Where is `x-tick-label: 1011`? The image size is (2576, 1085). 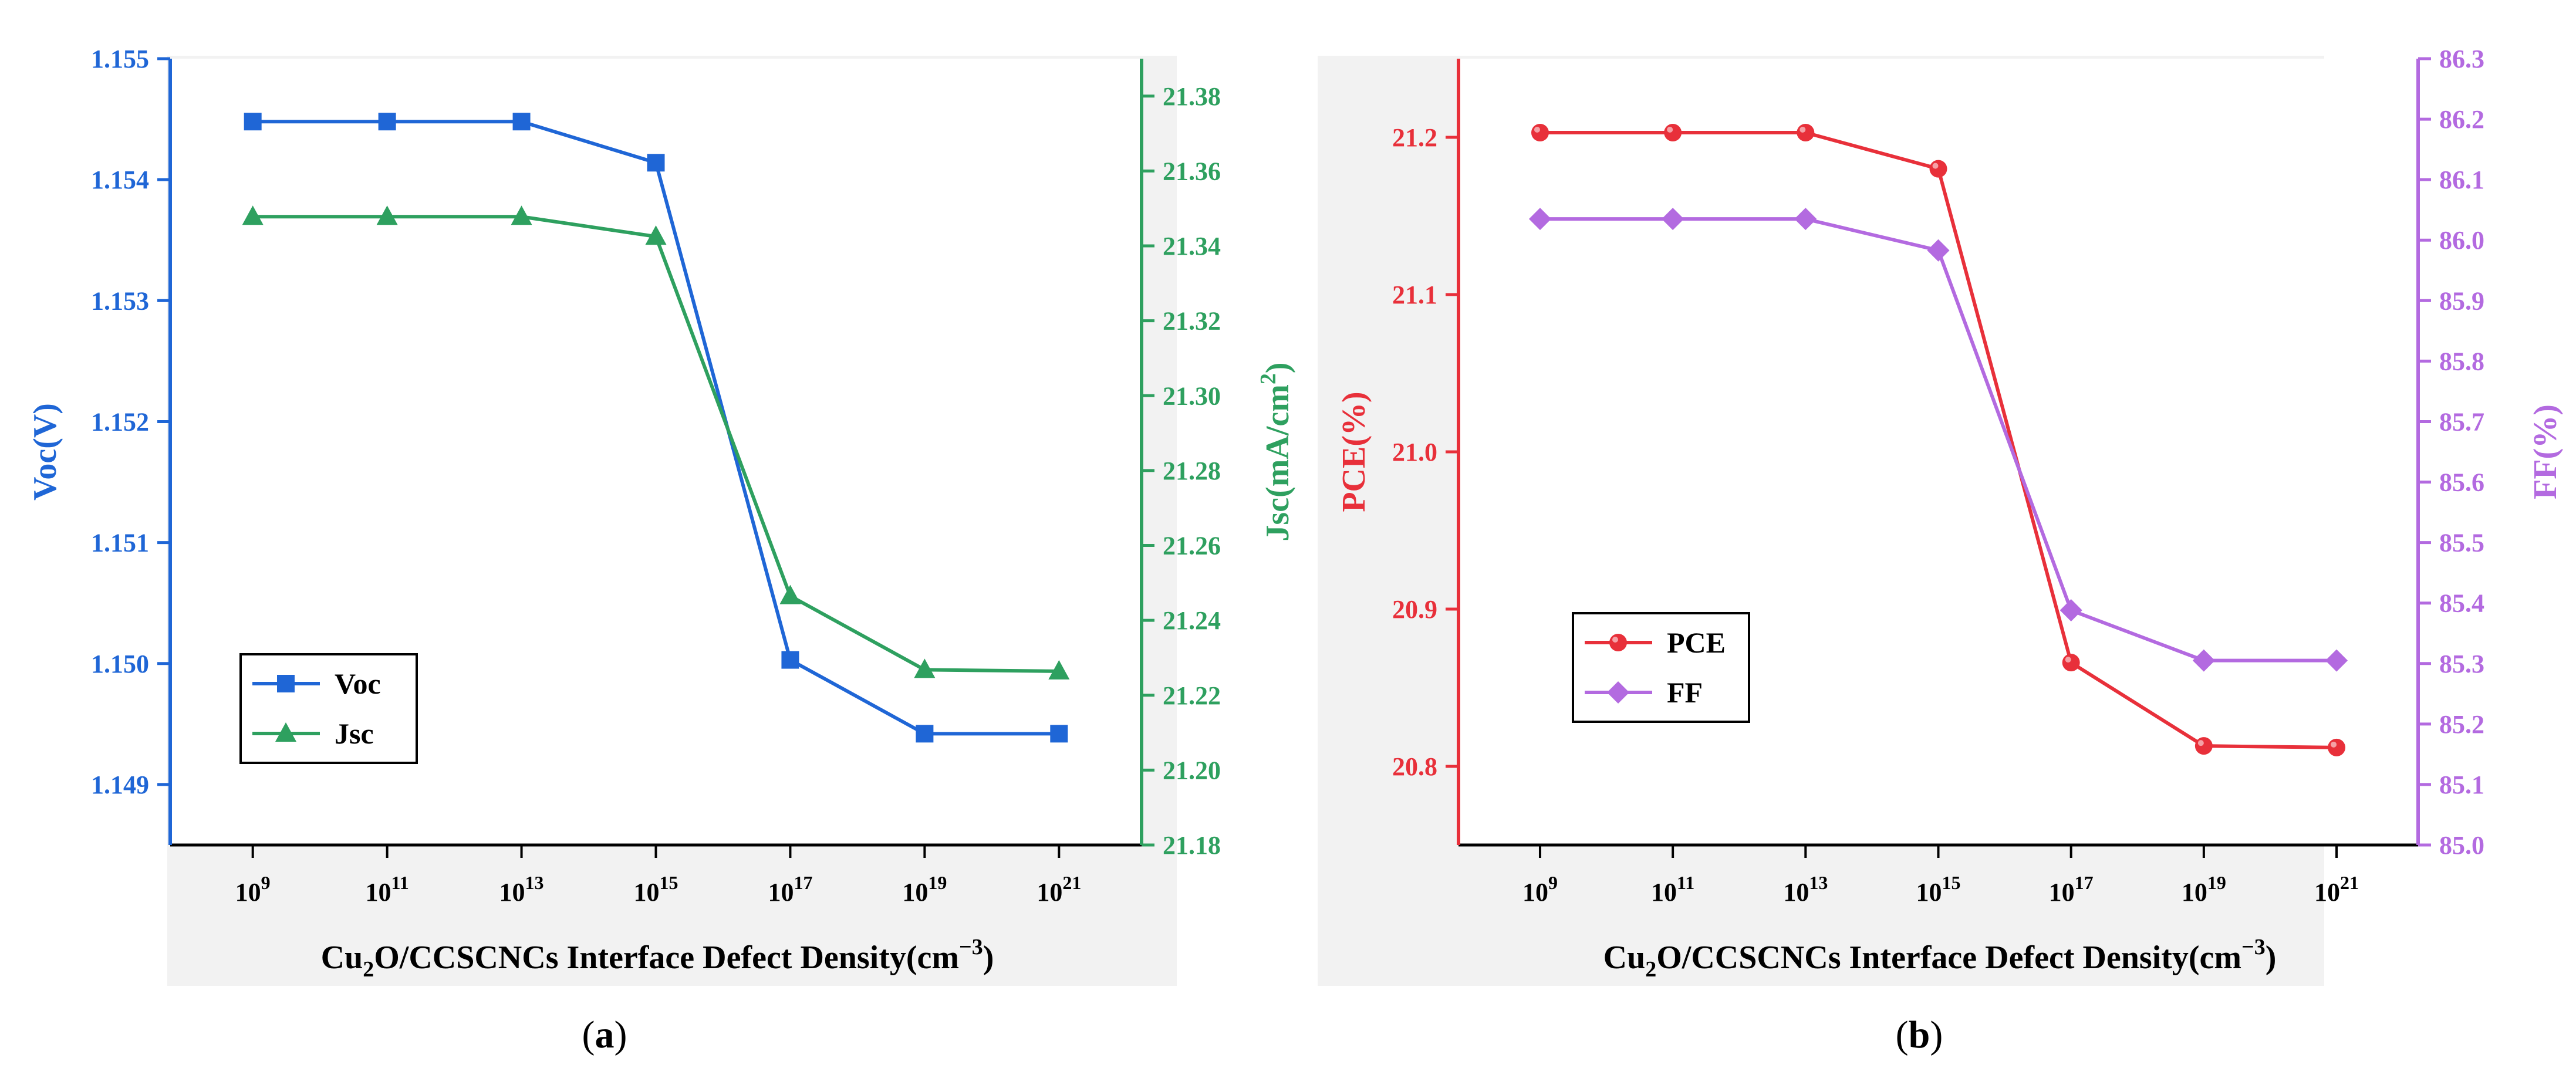 x-tick-label: 1011 is located at coordinates (1673, 889).